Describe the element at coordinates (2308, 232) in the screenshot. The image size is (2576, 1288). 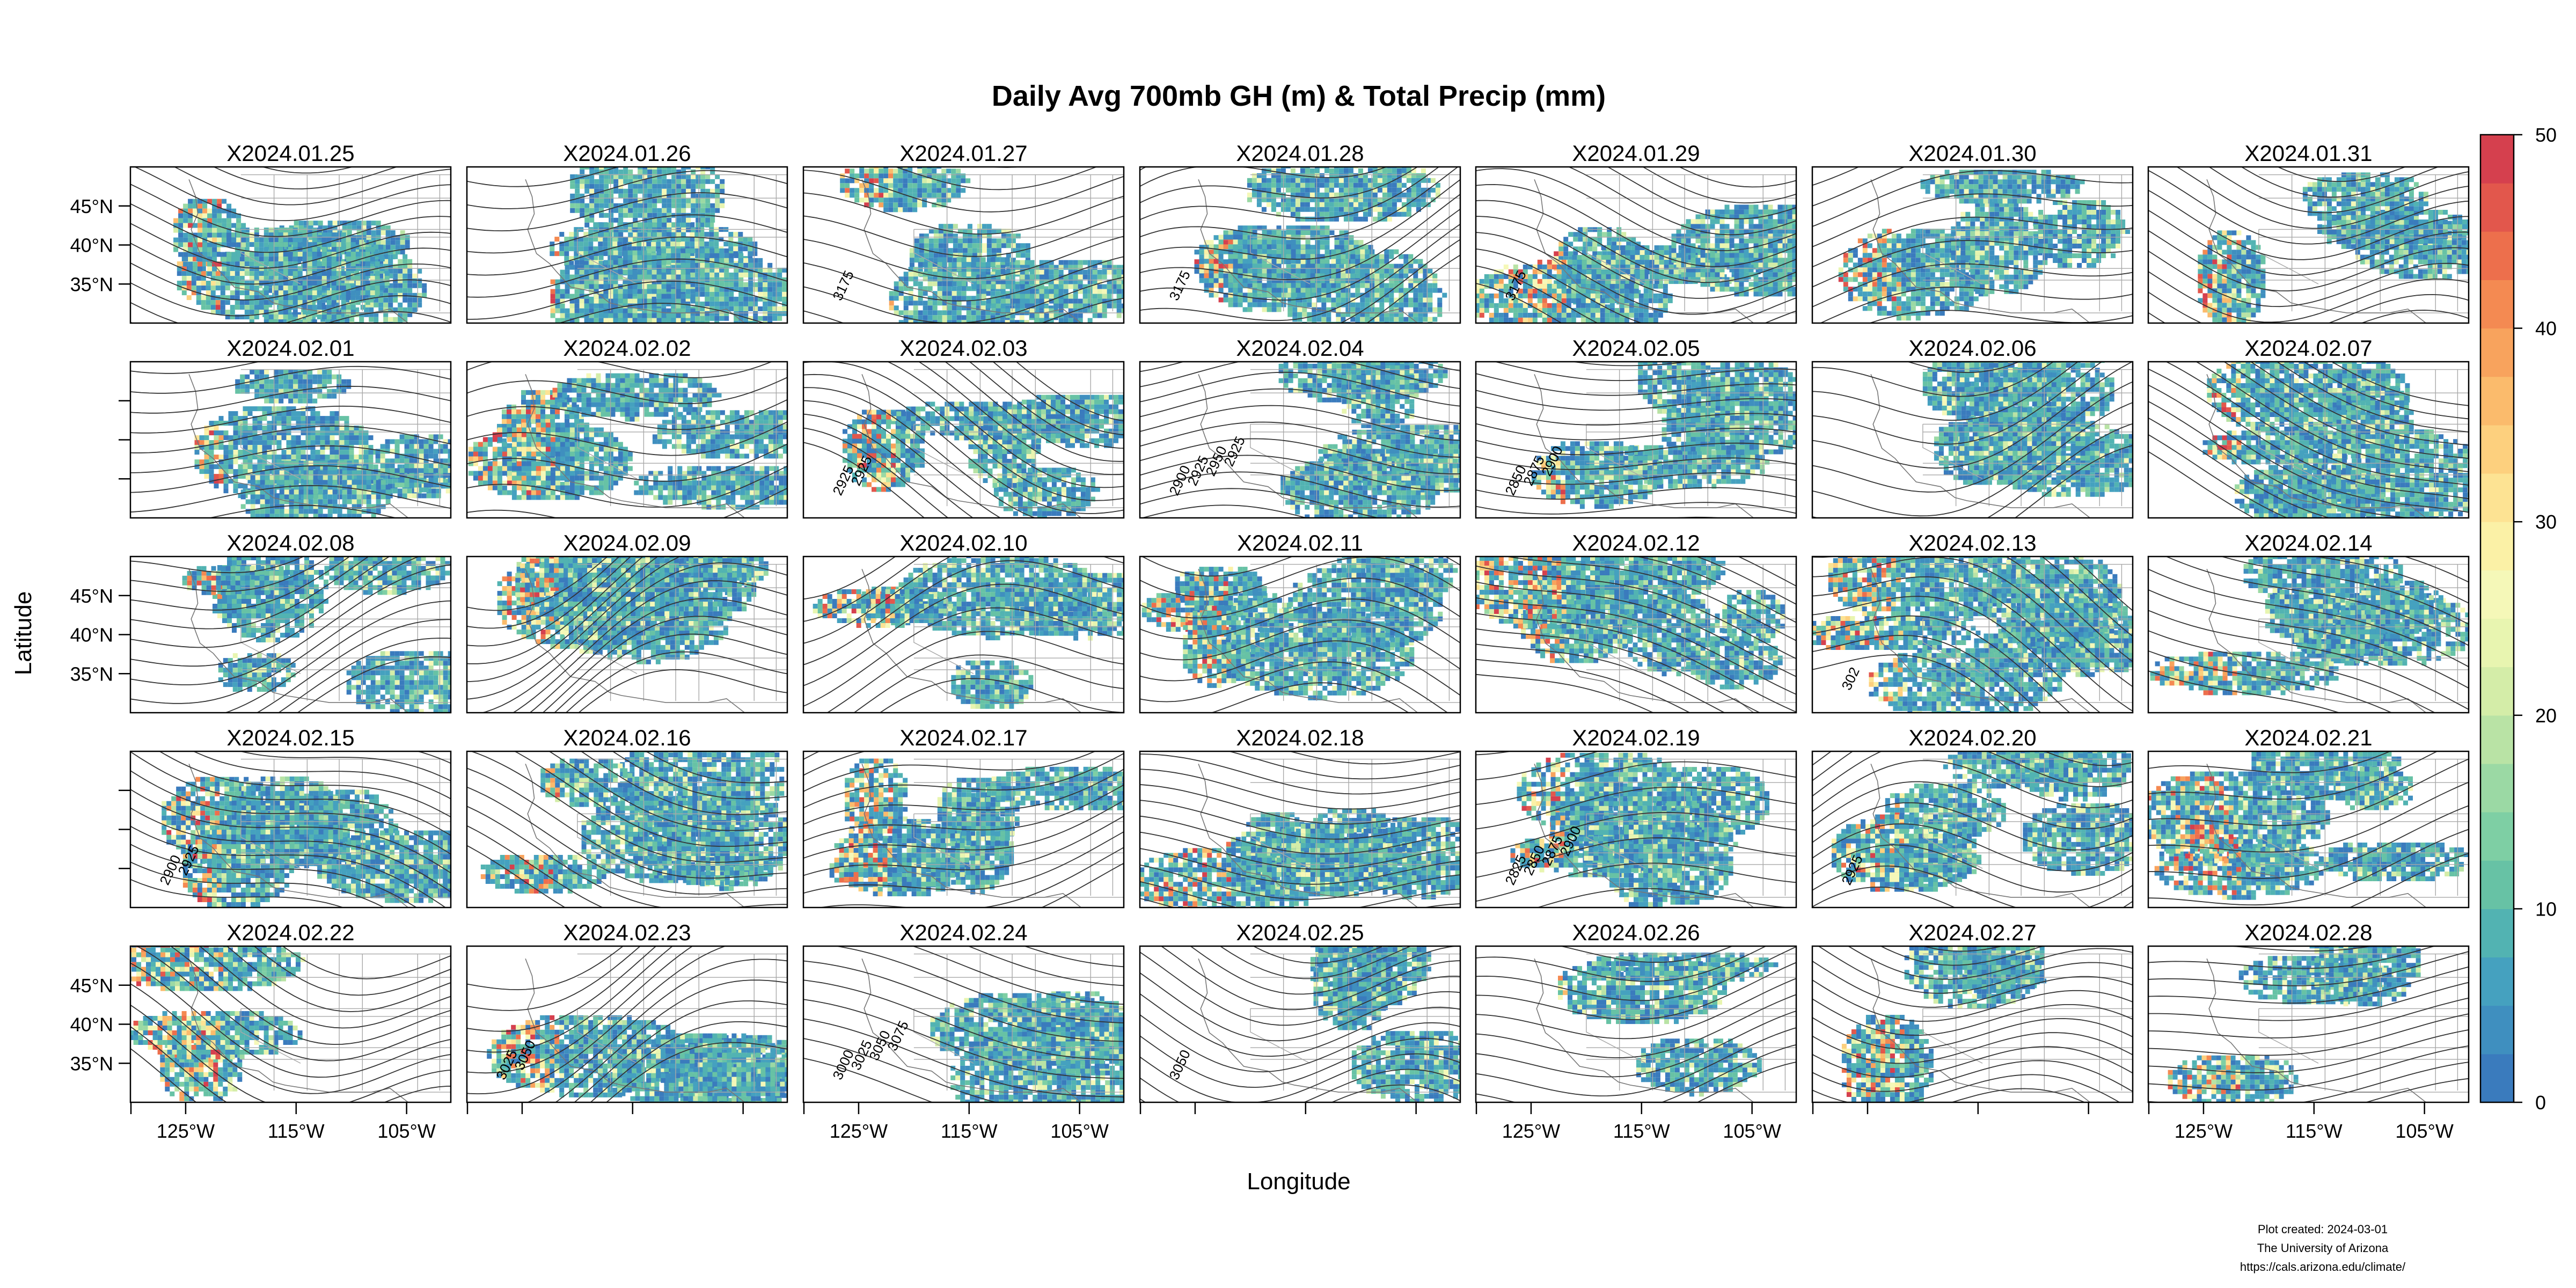
I see `map-panel: X2024.01.31` at that location.